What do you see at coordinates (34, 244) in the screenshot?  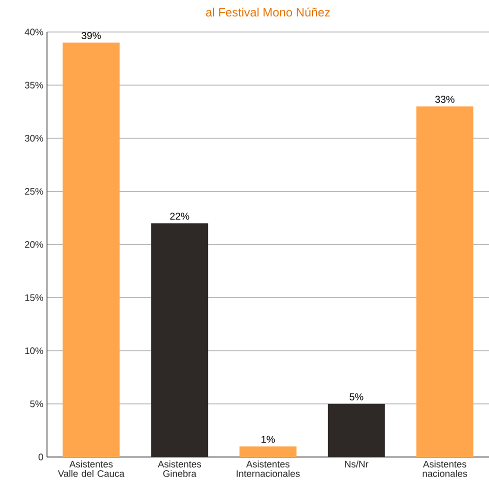 I see `y-tick-label: 20%` at bounding box center [34, 244].